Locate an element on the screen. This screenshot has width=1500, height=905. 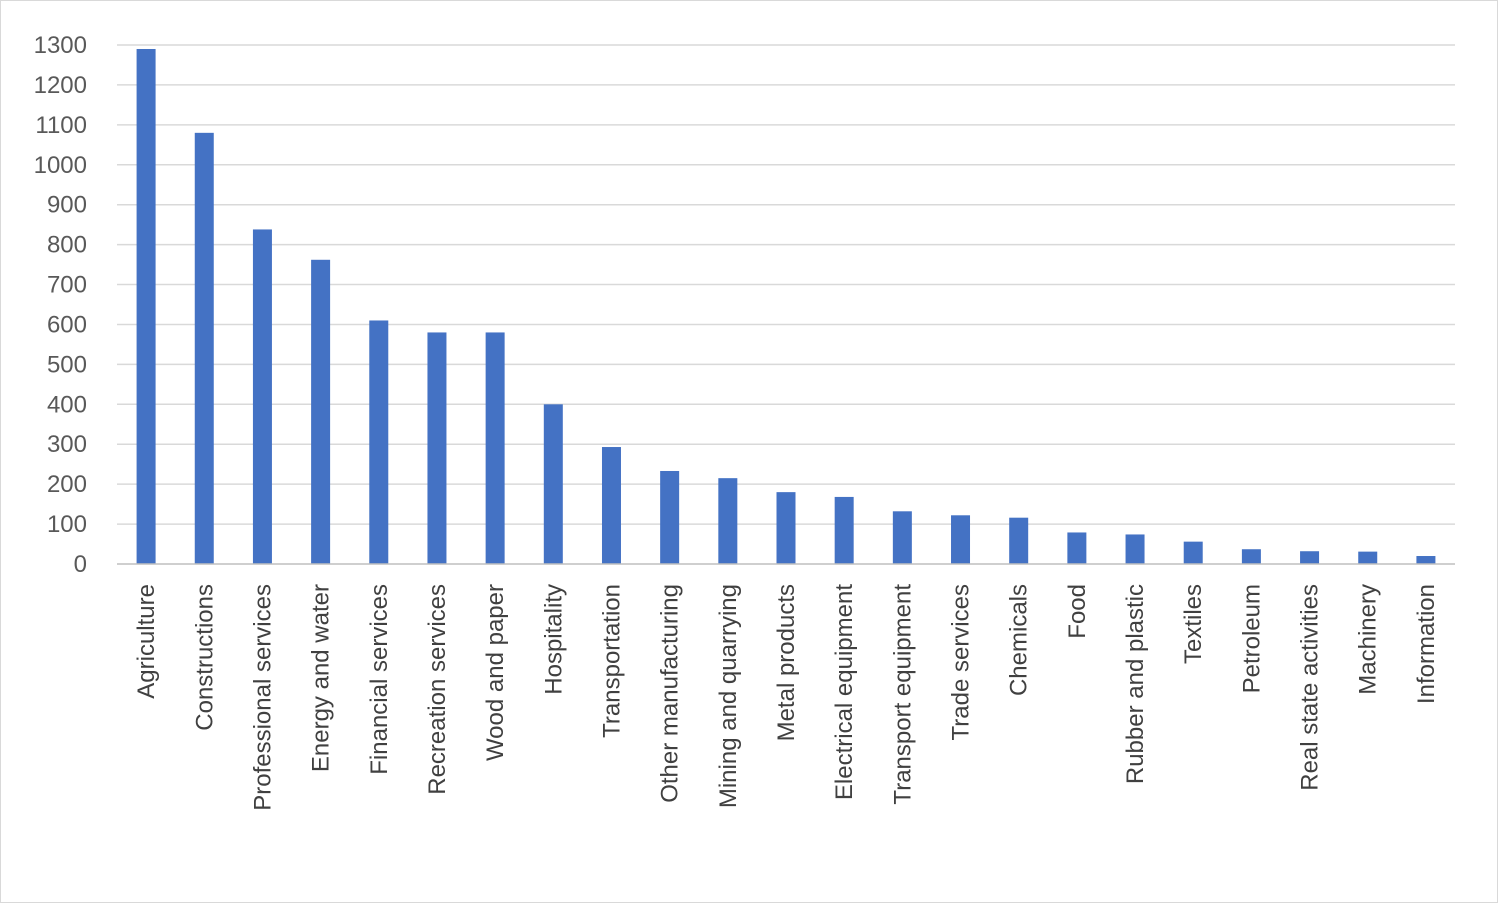
y-tick-label: 1200 is located at coordinates (60, 85).